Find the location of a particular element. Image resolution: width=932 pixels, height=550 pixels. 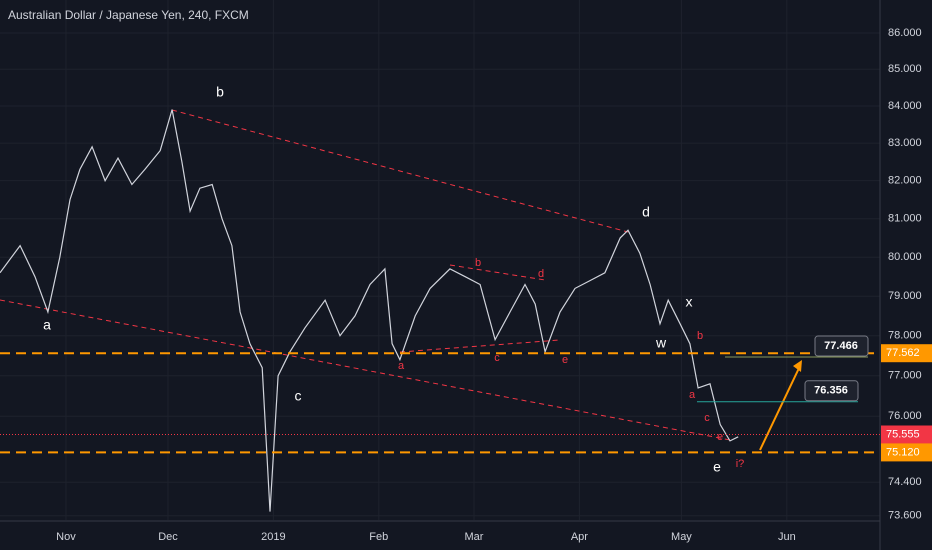

x-tick-label: Dec is located at coordinates (168, 537).